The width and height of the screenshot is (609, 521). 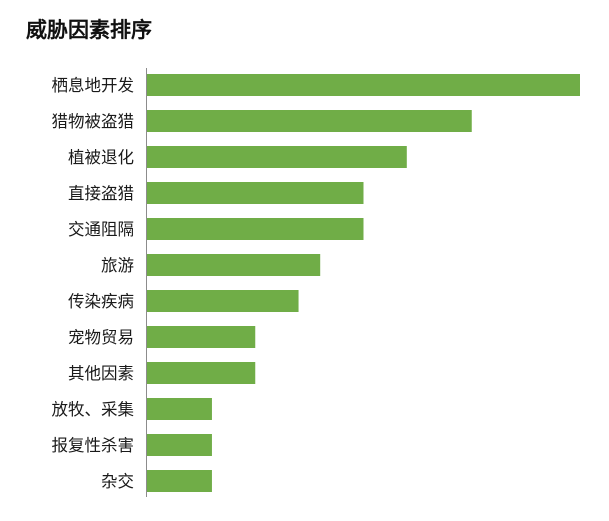 I want to click on category-label-8: 宠物贸易, so click(x=101, y=337).